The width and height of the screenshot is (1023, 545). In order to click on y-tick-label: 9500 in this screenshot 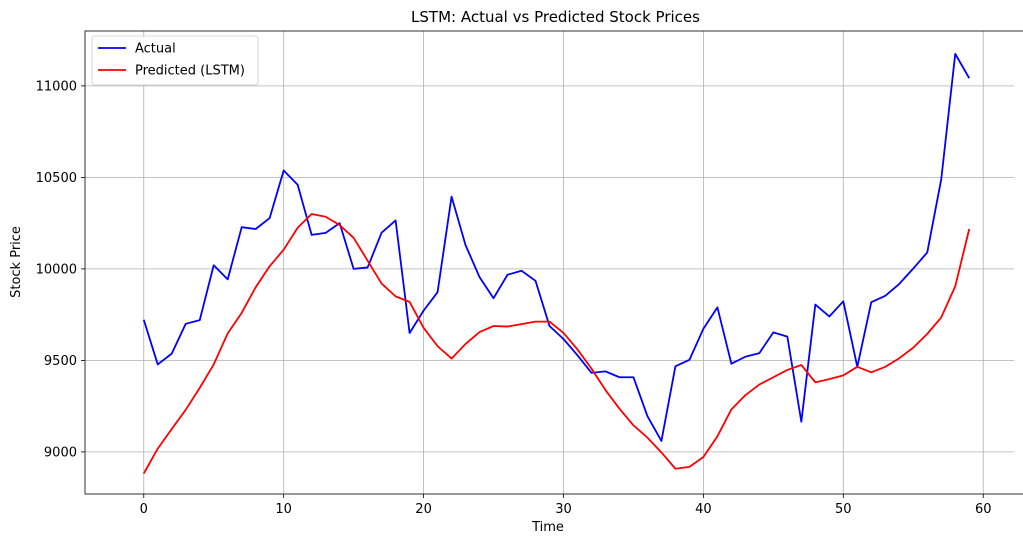, I will do `click(60, 361)`.